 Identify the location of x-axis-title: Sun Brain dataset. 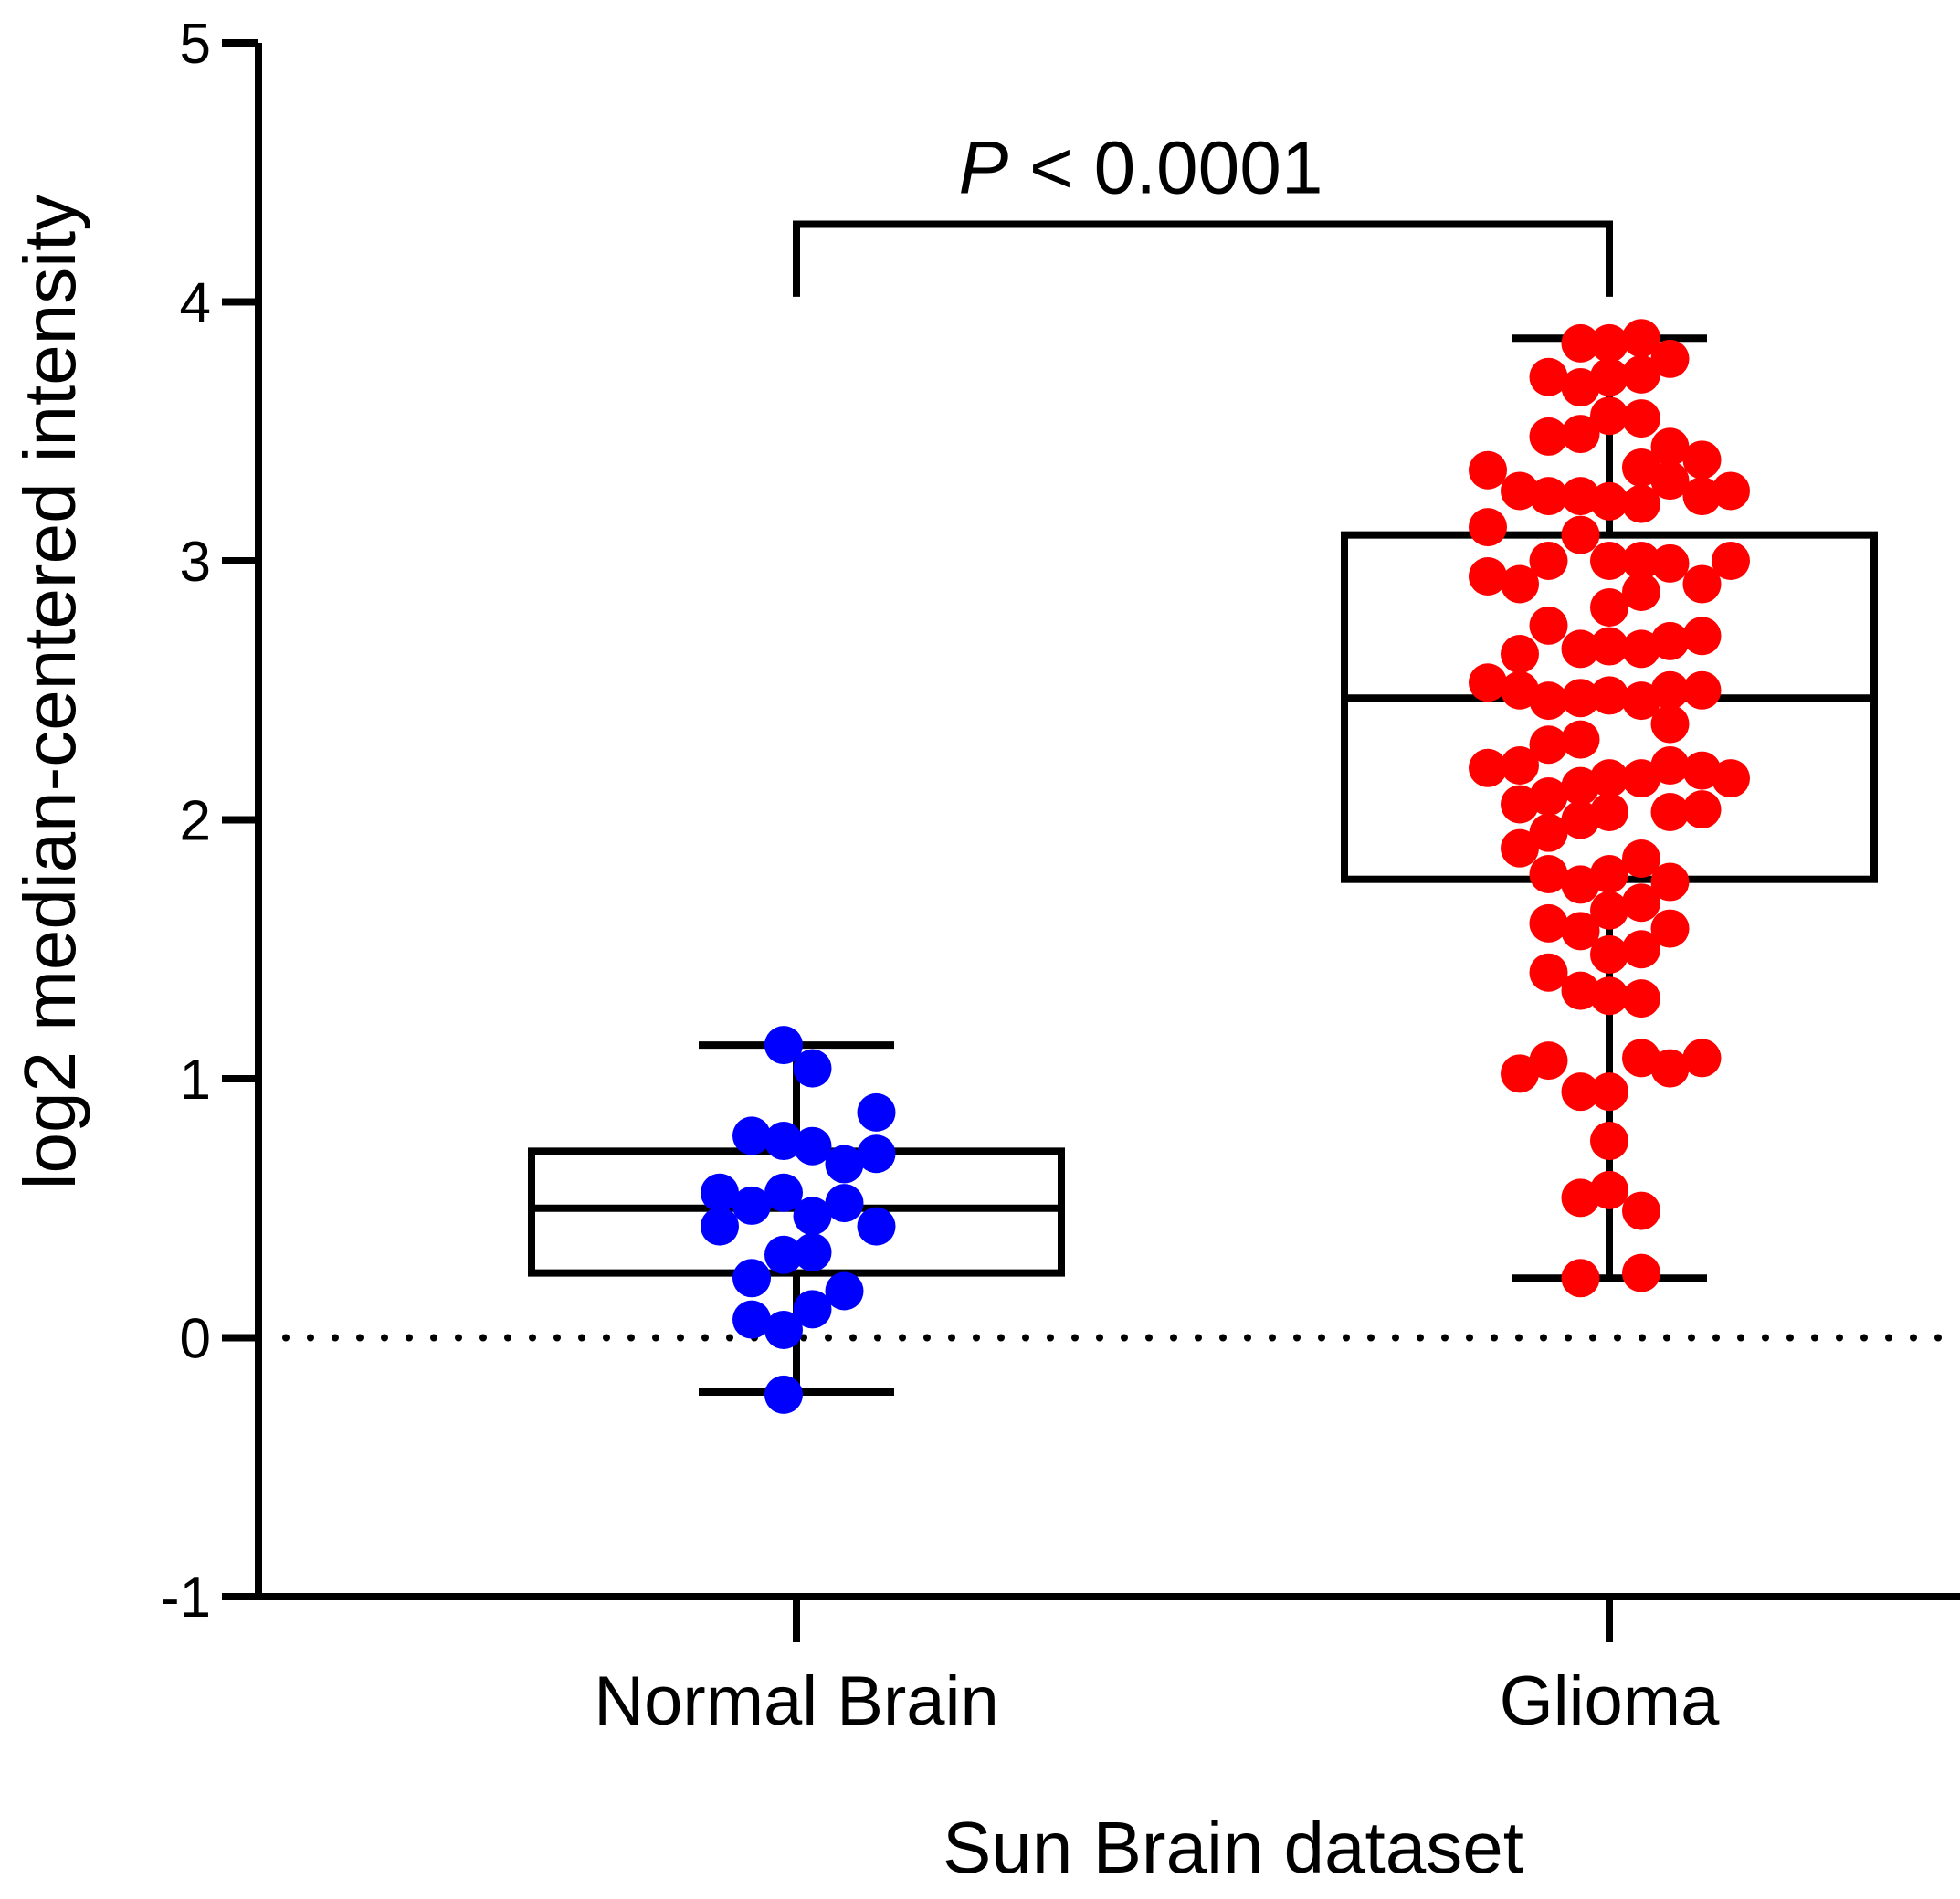
(1233, 1848).